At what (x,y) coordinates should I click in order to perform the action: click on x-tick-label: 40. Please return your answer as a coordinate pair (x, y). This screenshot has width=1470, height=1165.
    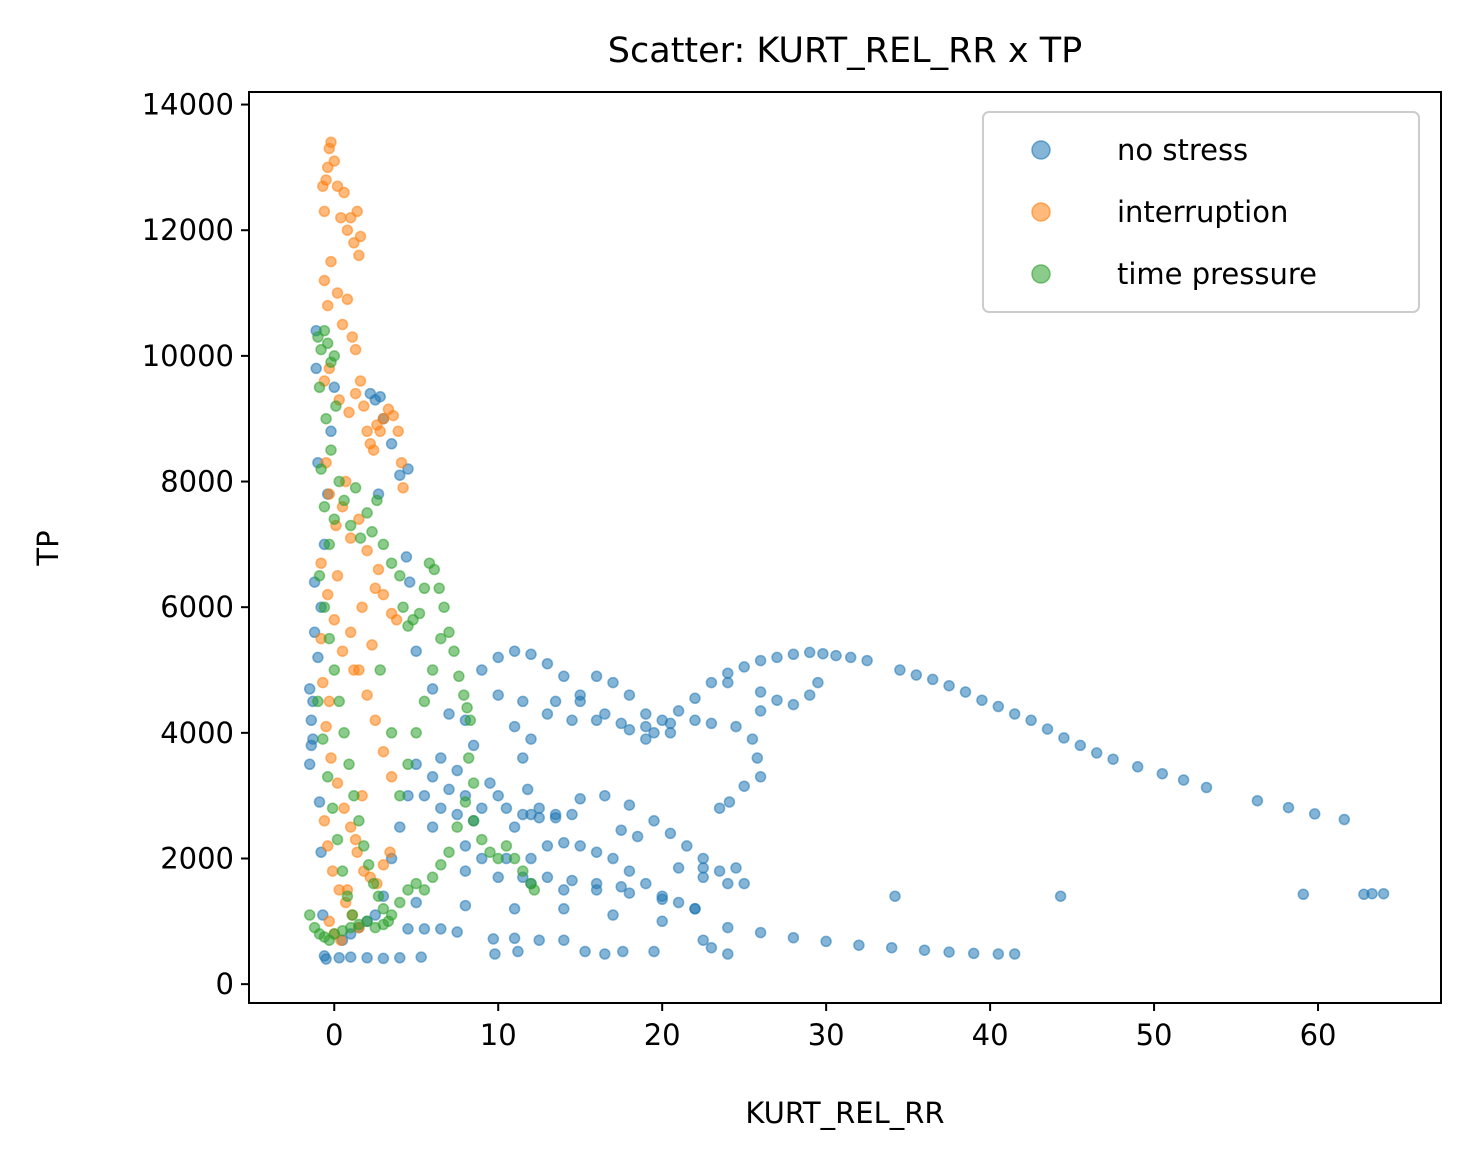
    Looking at the image, I should click on (990, 1035).